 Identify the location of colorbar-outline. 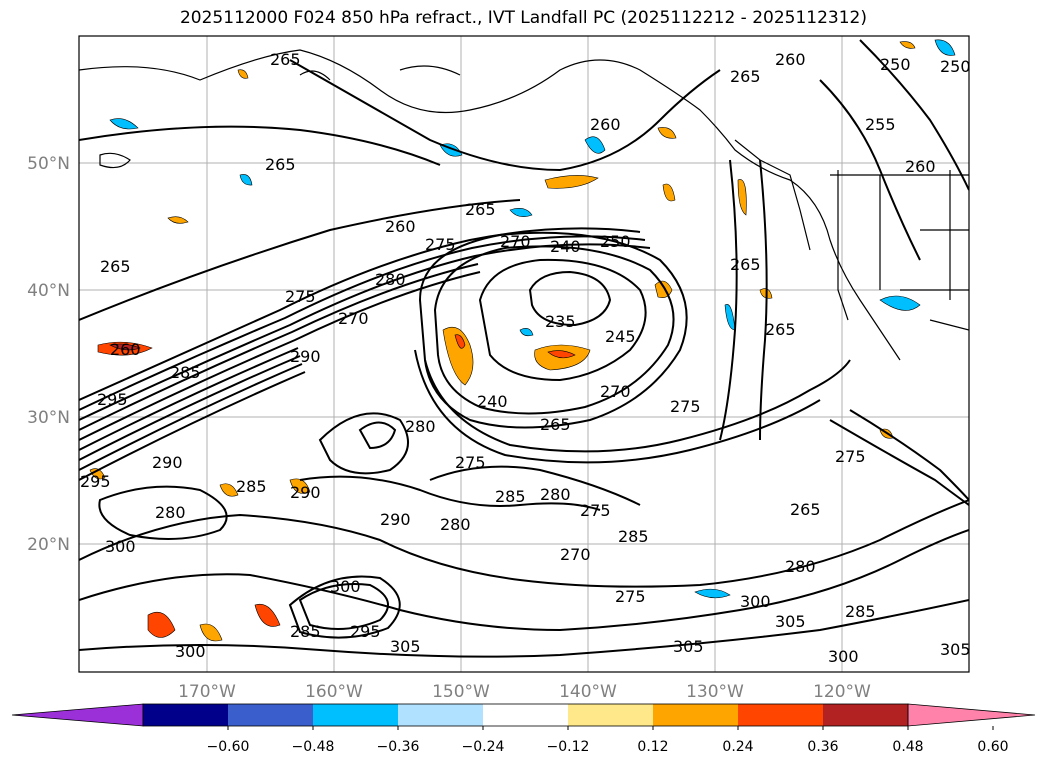
(525, 715).